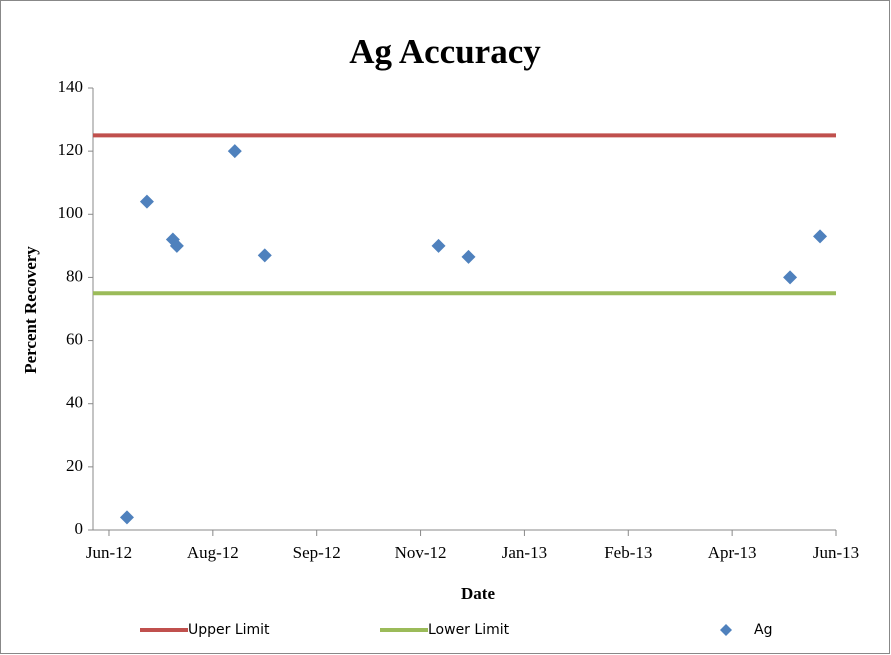 The height and width of the screenshot is (655, 891). I want to click on legend-swatch, so click(726, 630).